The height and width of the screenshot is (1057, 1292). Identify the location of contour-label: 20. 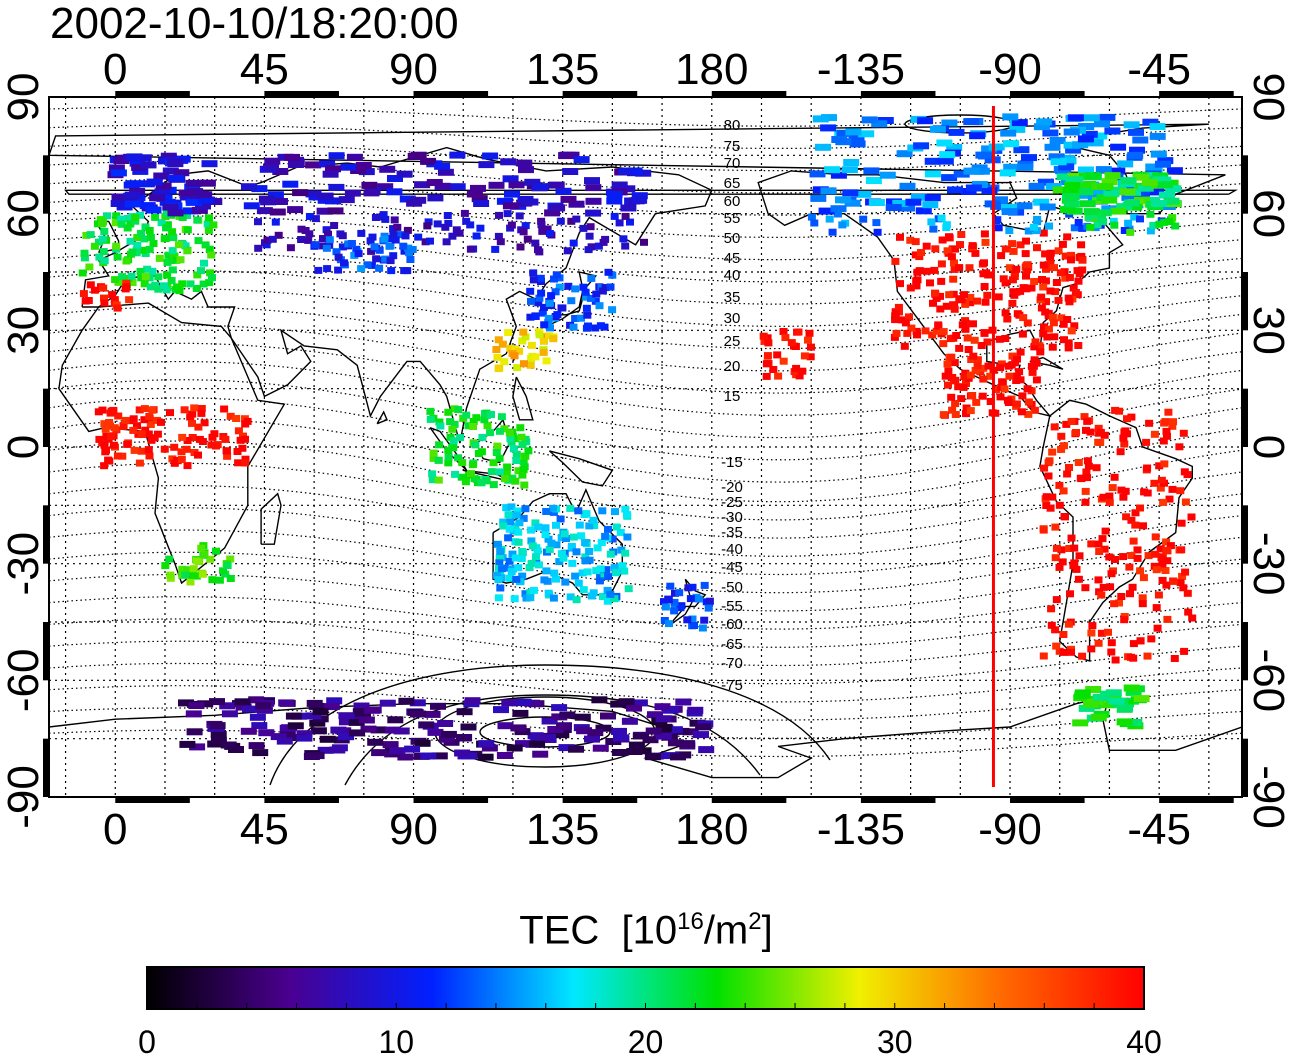
(732, 366).